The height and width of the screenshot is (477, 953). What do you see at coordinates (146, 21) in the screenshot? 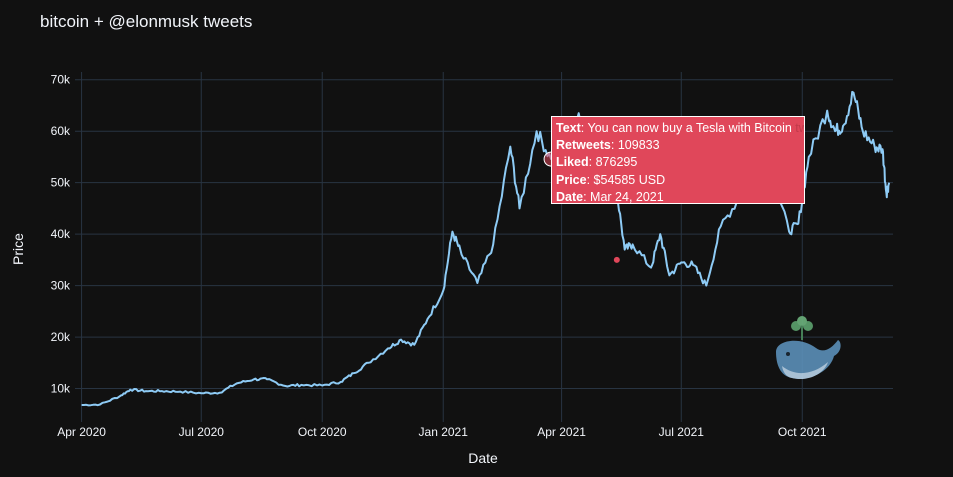
I see `chart-title: bitcoin + @elonmusk tweets` at bounding box center [146, 21].